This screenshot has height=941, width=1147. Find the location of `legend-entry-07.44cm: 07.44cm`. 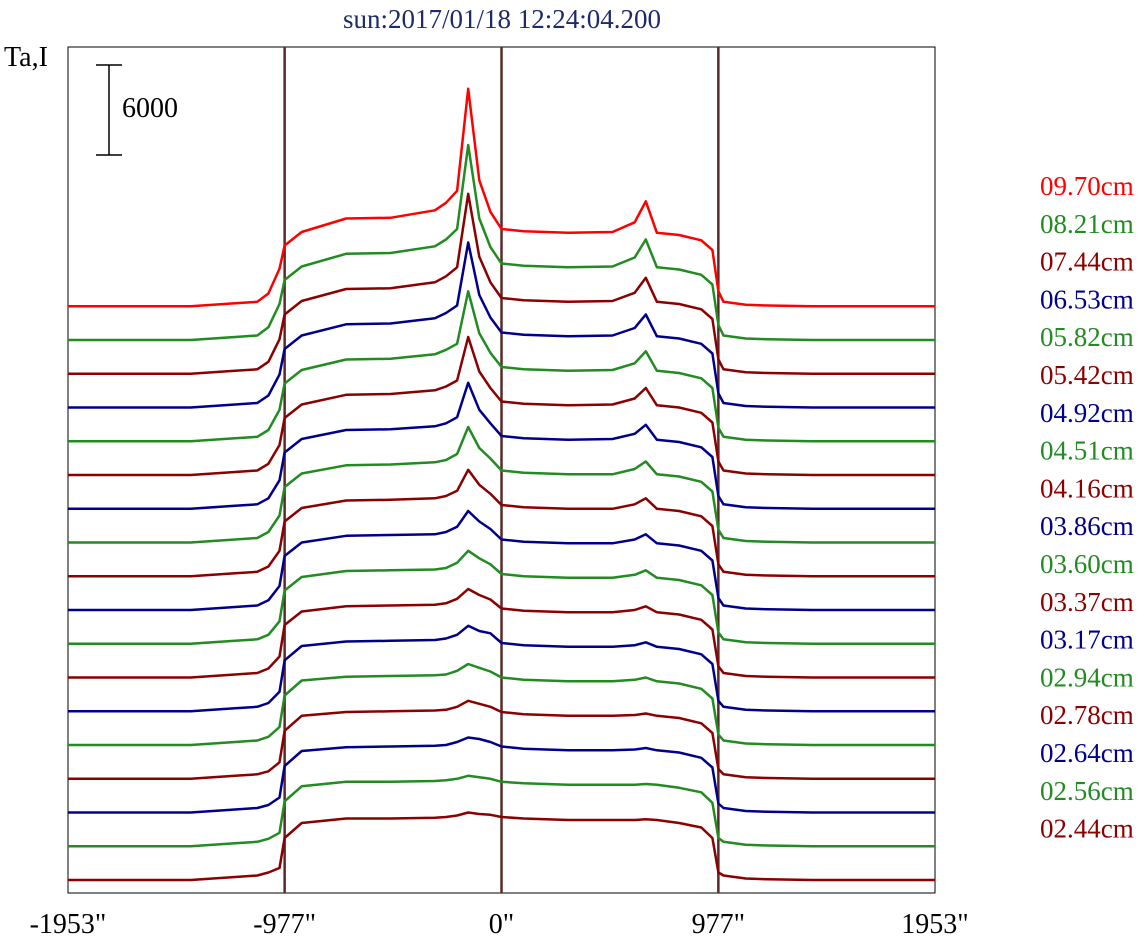

legend-entry-07.44cm: 07.44cm is located at coordinates (1087, 262).